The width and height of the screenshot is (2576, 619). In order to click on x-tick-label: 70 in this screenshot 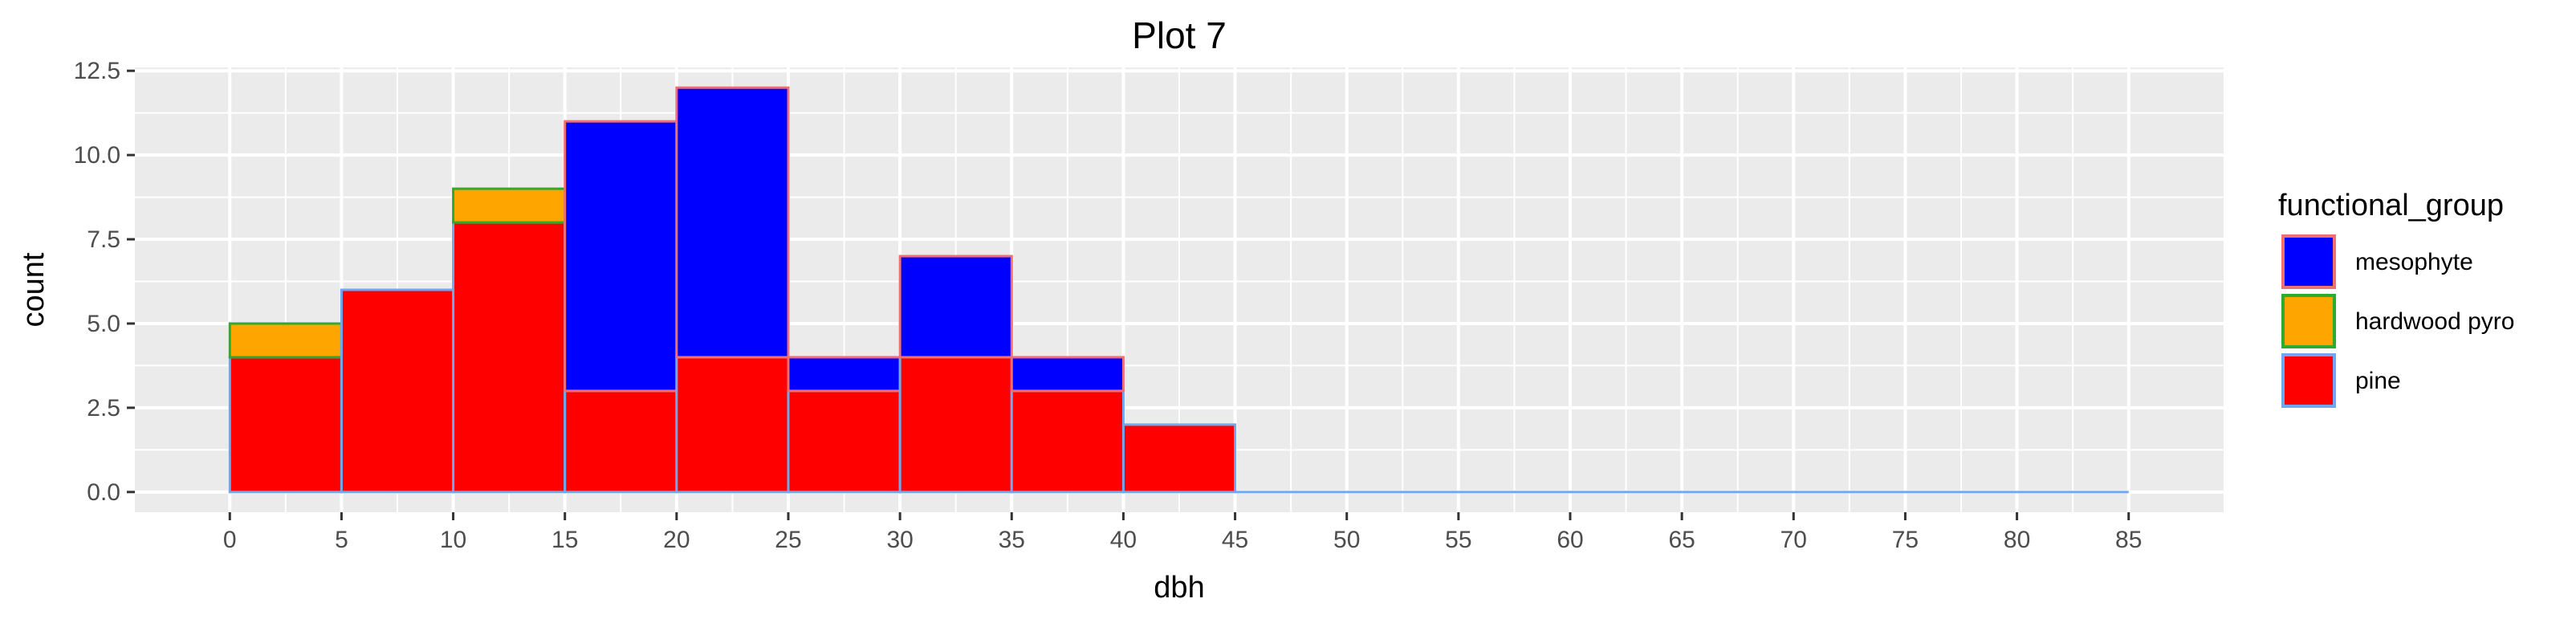, I will do `click(1793, 540)`.